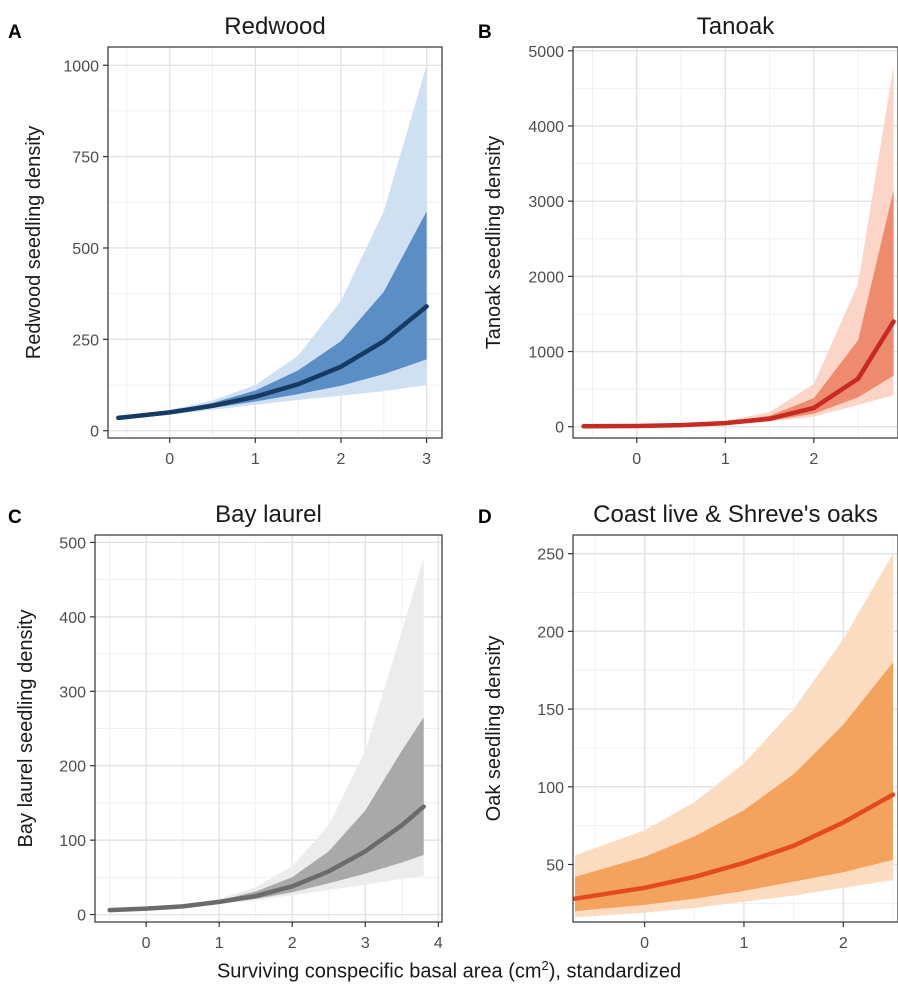 This screenshot has height=993, width=898. What do you see at coordinates (485, 32) in the screenshot?
I see `panel-letter: B` at bounding box center [485, 32].